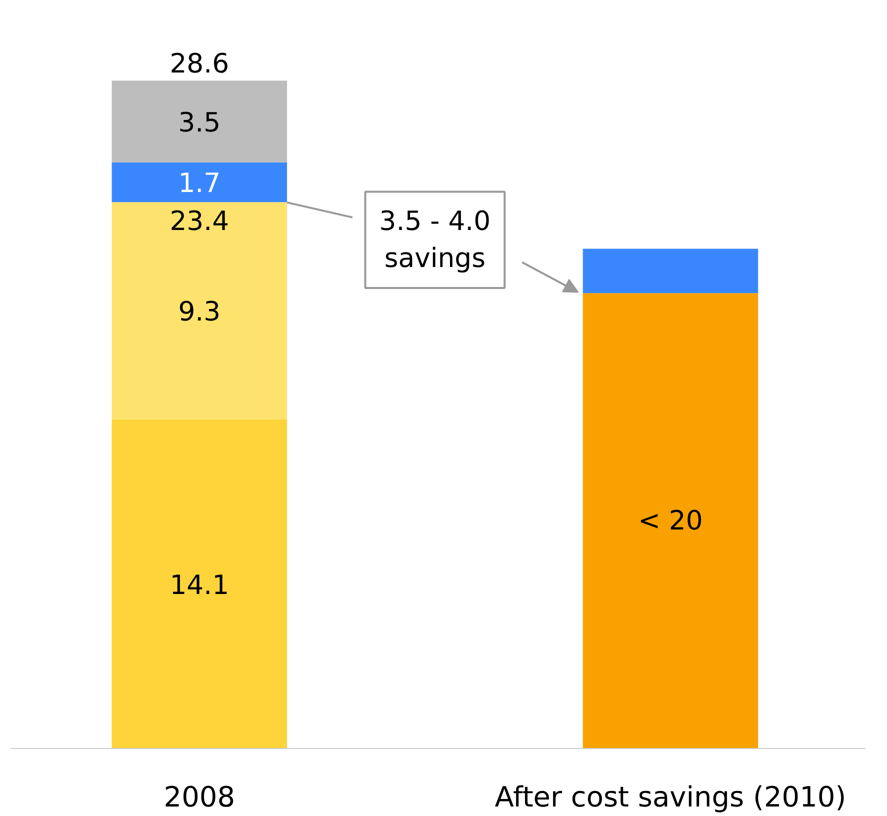  Describe the element at coordinates (670, 797) in the screenshot. I see `x-tick-label: After cost savings (2010)` at that location.